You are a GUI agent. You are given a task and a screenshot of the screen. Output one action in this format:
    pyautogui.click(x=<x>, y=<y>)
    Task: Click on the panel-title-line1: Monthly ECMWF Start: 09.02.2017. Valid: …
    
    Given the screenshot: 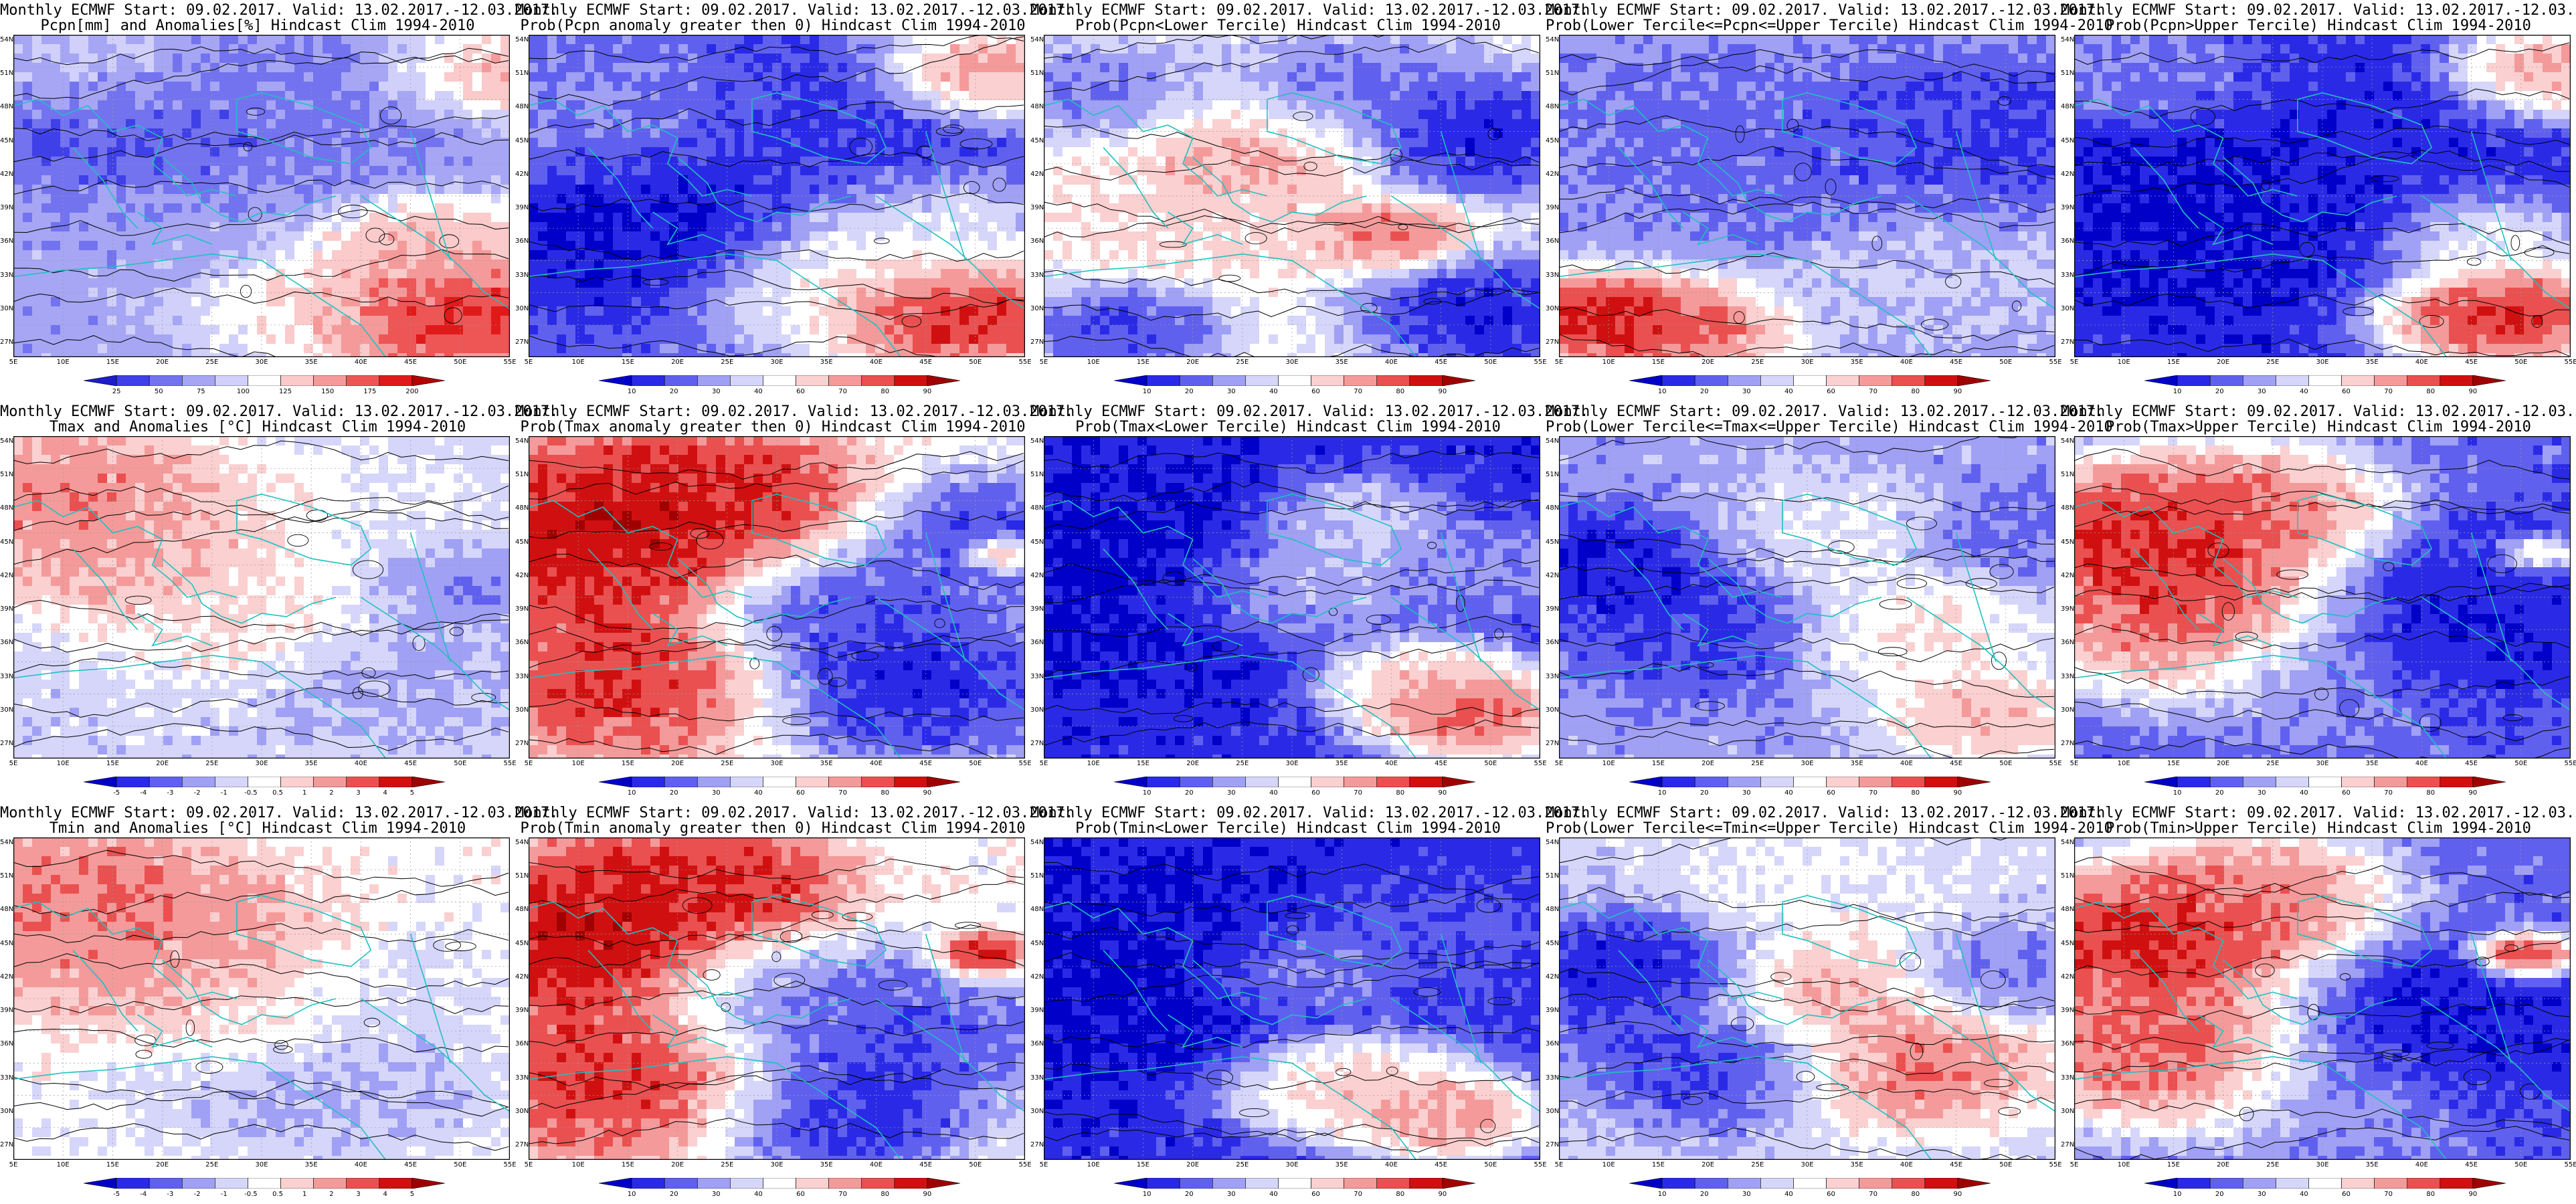 What is the action you would take?
    pyautogui.click(x=1309, y=412)
    